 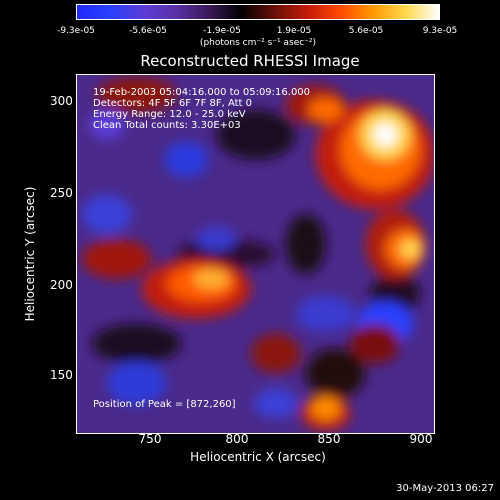 I want to click on colorbar-tick-label: 1.9e-05, so click(x=294, y=31).